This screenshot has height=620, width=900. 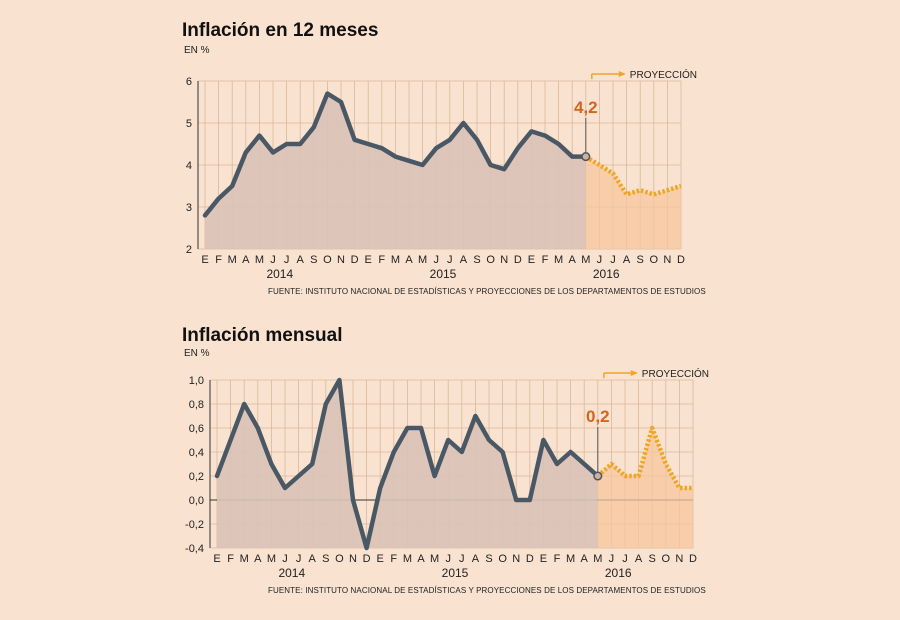 I want to click on chart2-ytick-label: 0,0, so click(x=196, y=501).